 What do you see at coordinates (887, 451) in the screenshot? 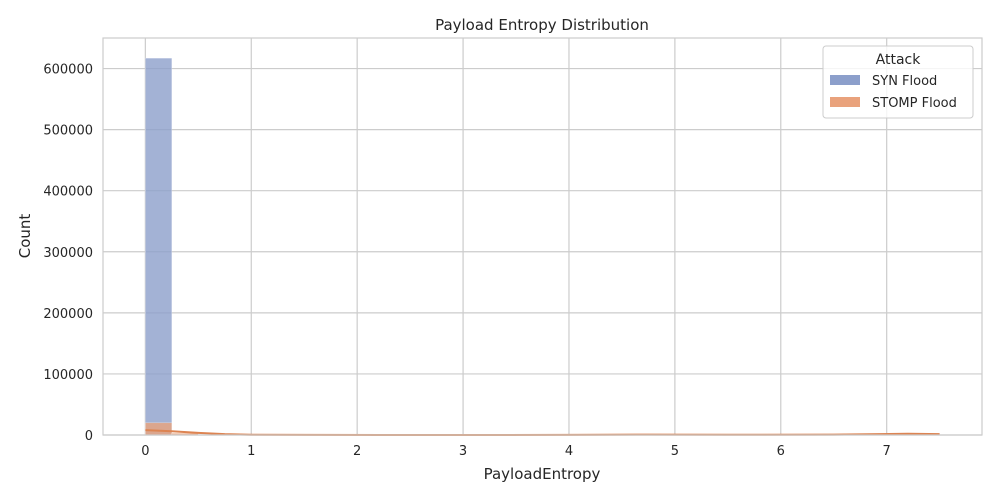
I see `x-tick-label: 7` at bounding box center [887, 451].